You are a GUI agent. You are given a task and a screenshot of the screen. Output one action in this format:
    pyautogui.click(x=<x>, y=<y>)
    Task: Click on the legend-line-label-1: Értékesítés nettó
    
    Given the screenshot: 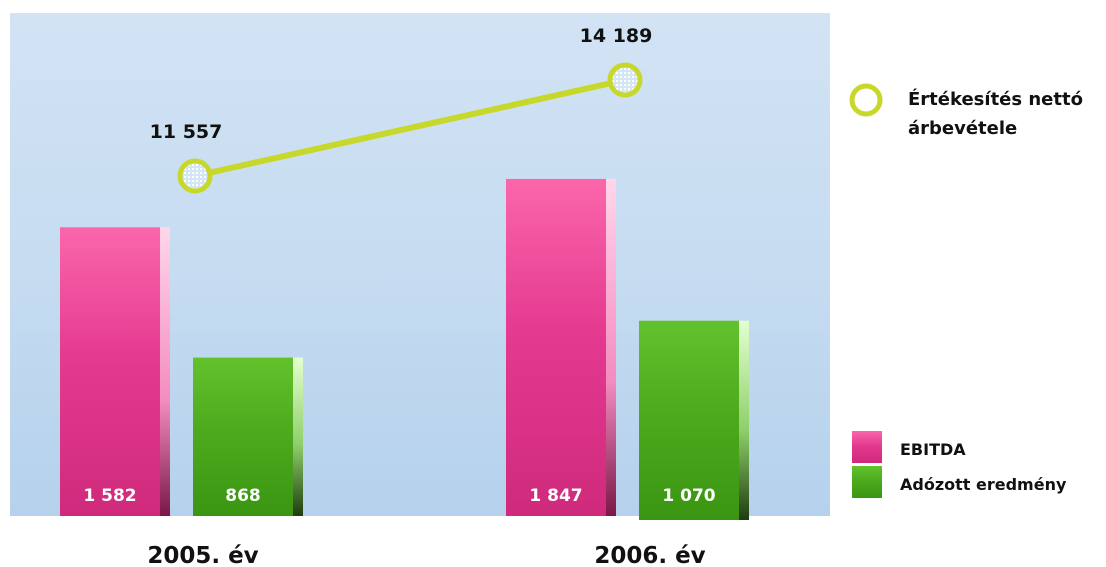 What is the action you would take?
    pyautogui.click(x=995, y=99)
    